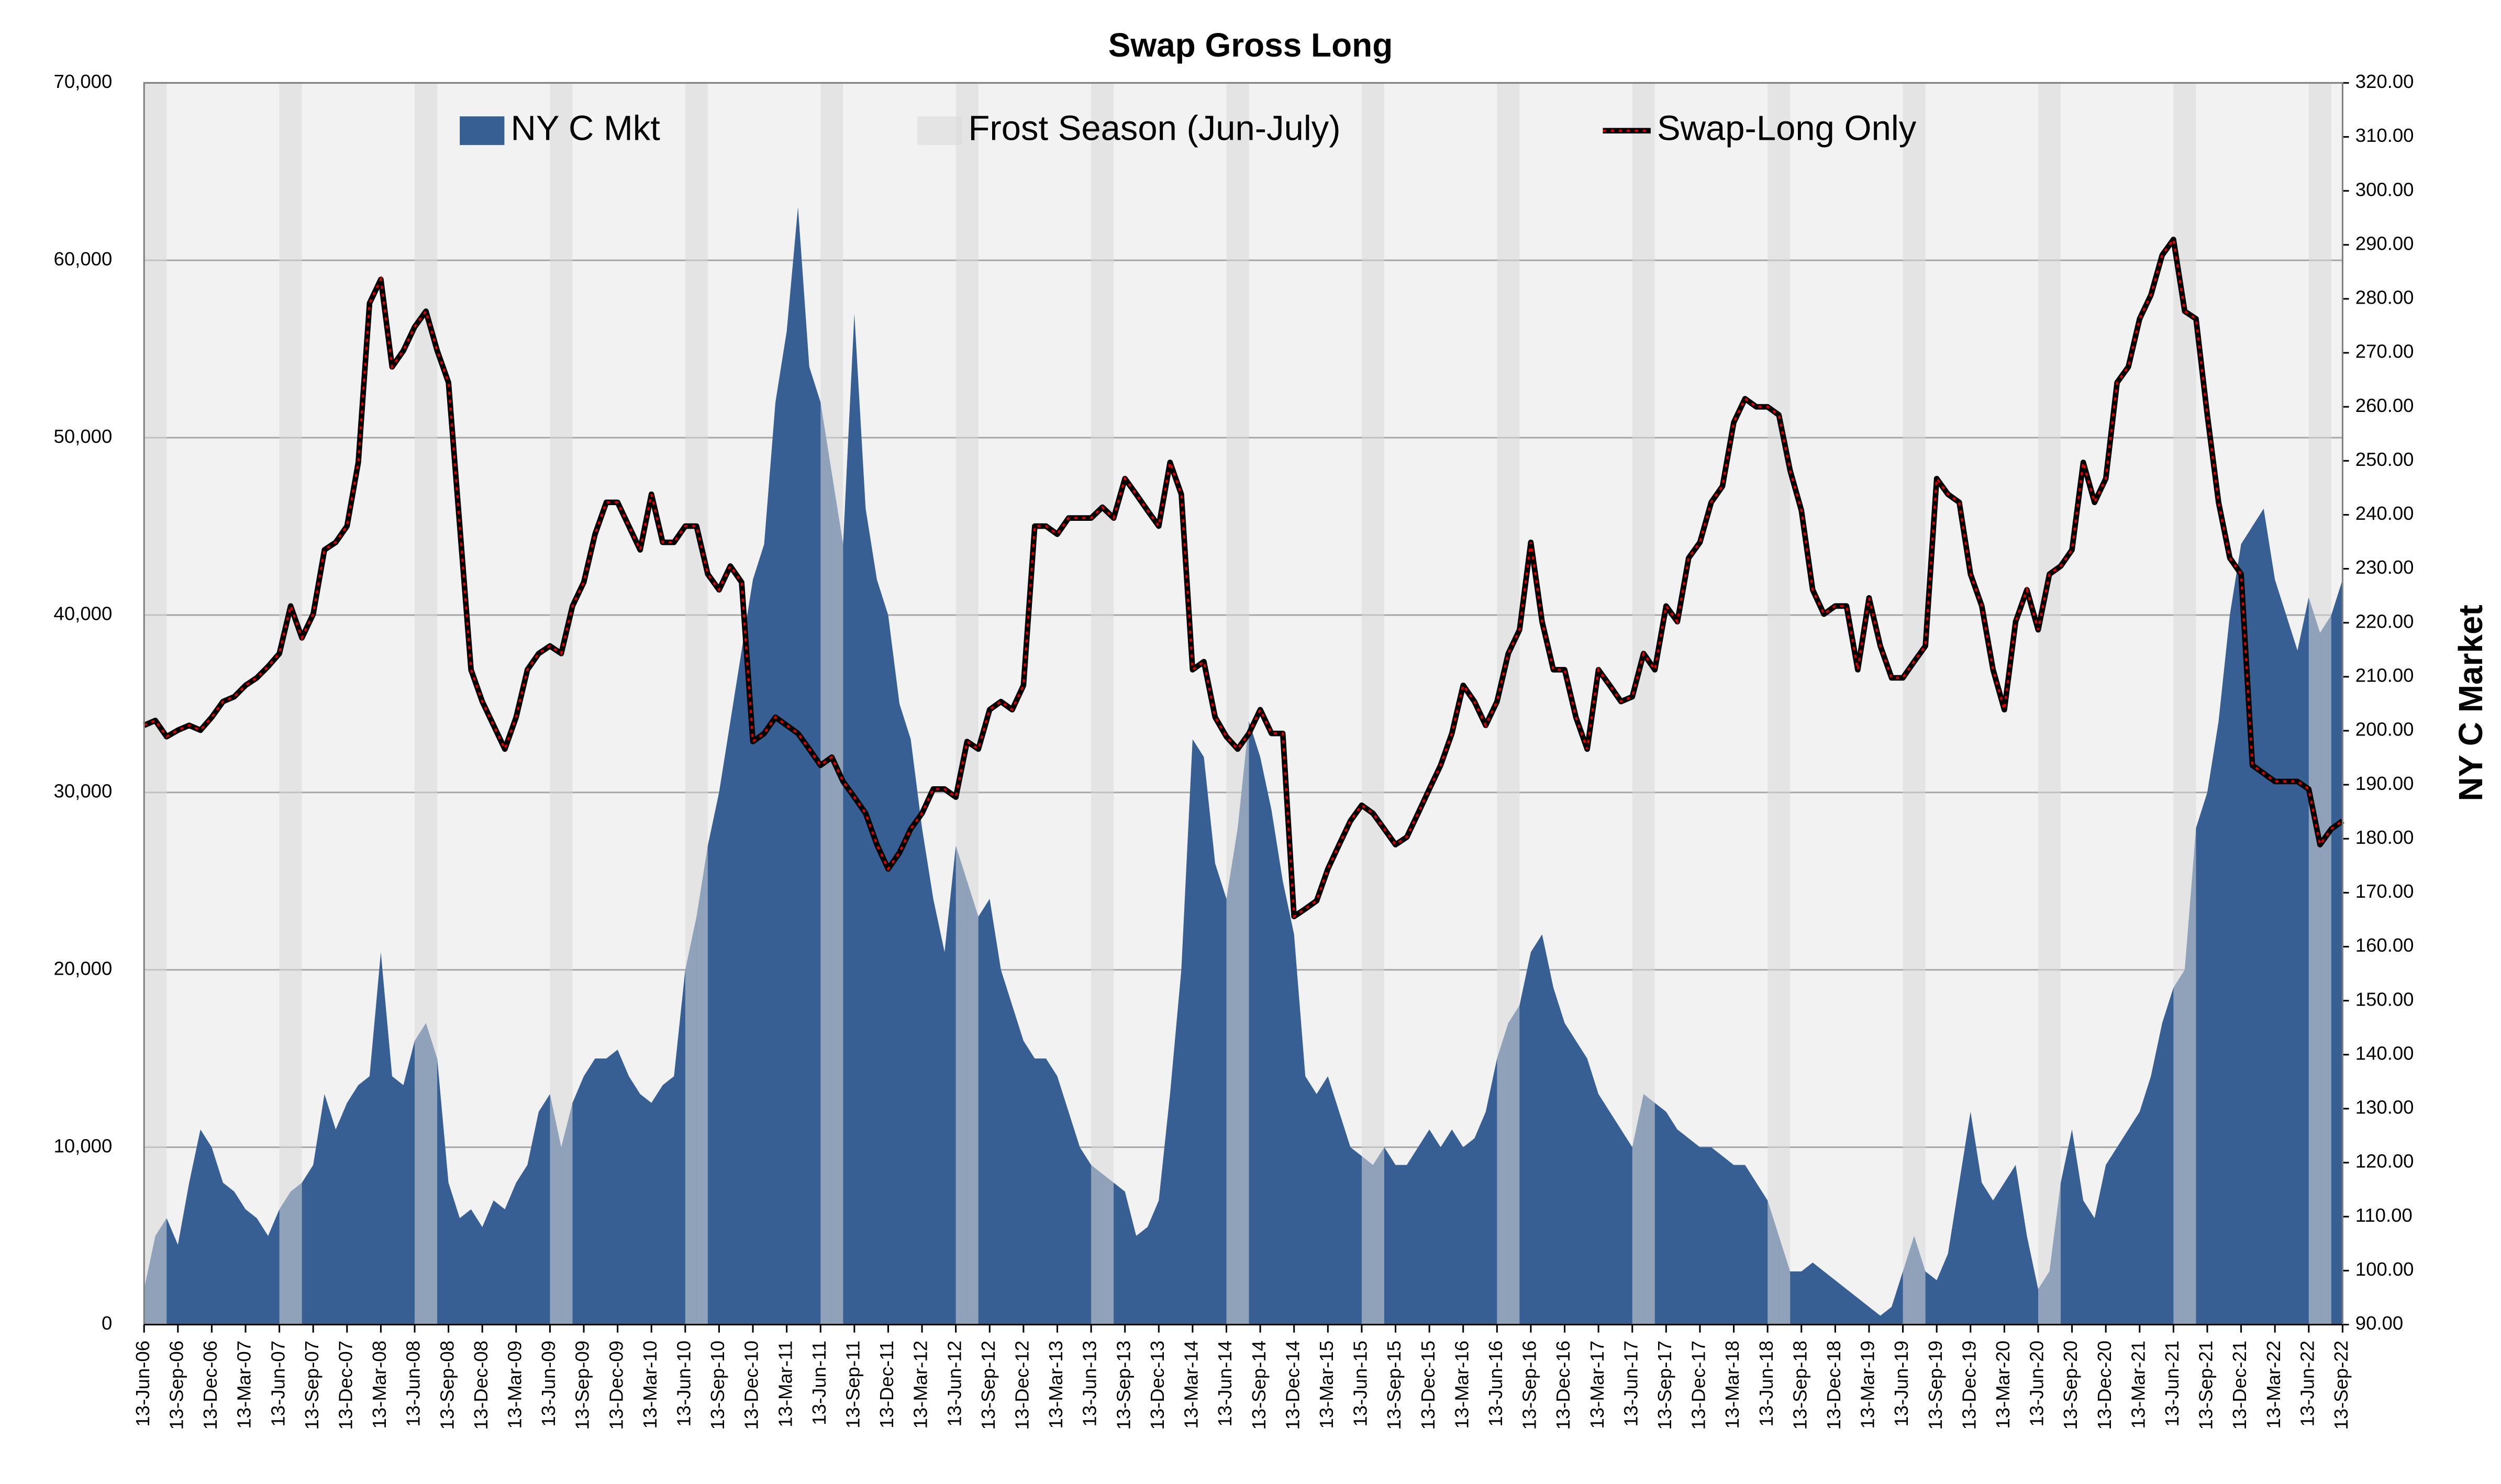 The width and height of the screenshot is (2501, 1484). Describe the element at coordinates (83, 791) in the screenshot. I see `y-tick-label: 30,000` at that location.